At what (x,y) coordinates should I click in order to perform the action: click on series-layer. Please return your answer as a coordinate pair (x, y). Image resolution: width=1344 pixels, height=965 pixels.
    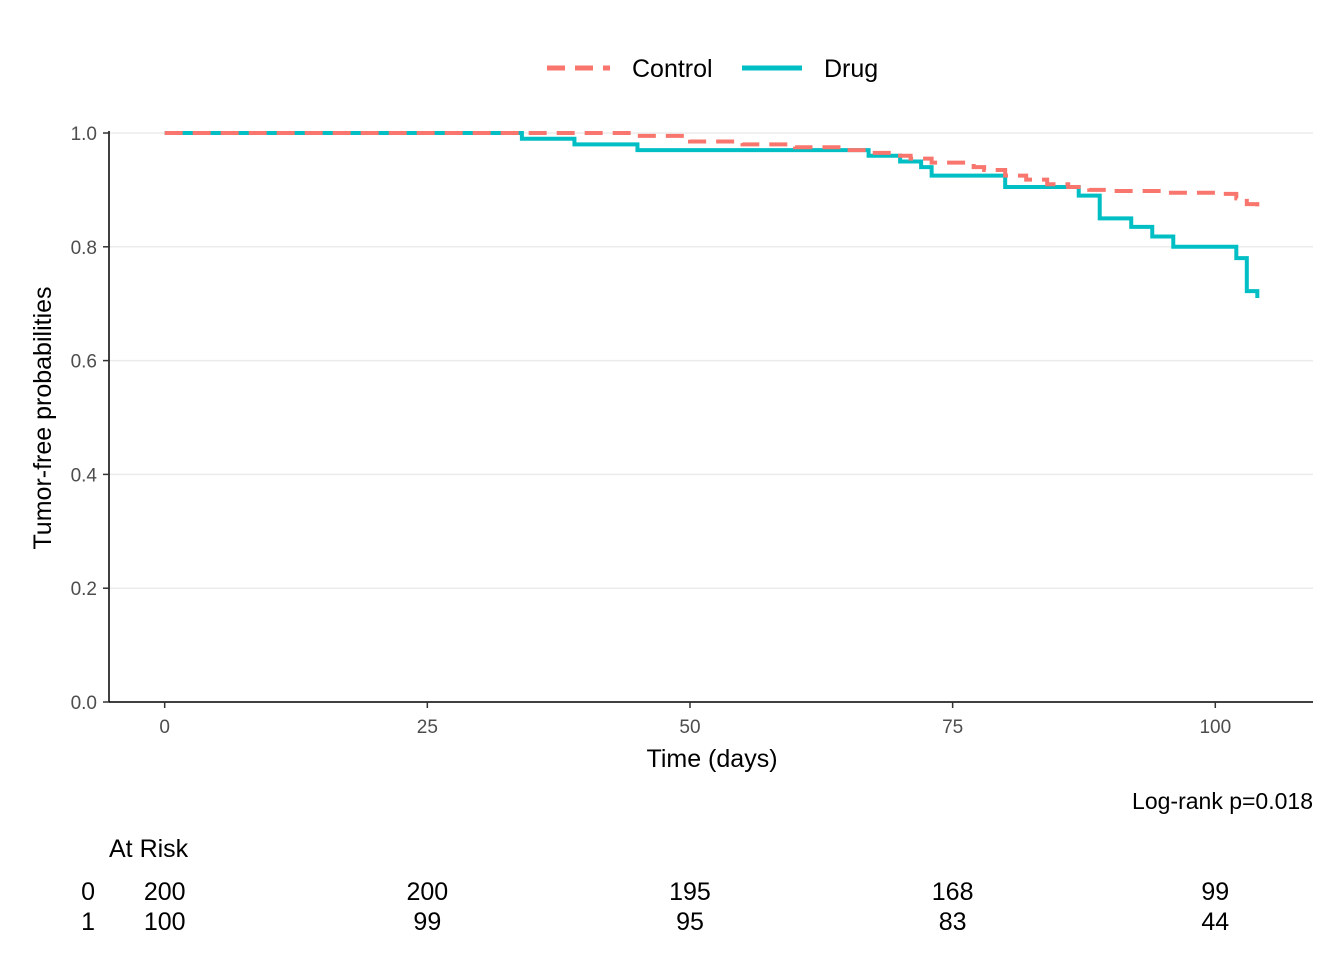
    Looking at the image, I should click on (712, 215).